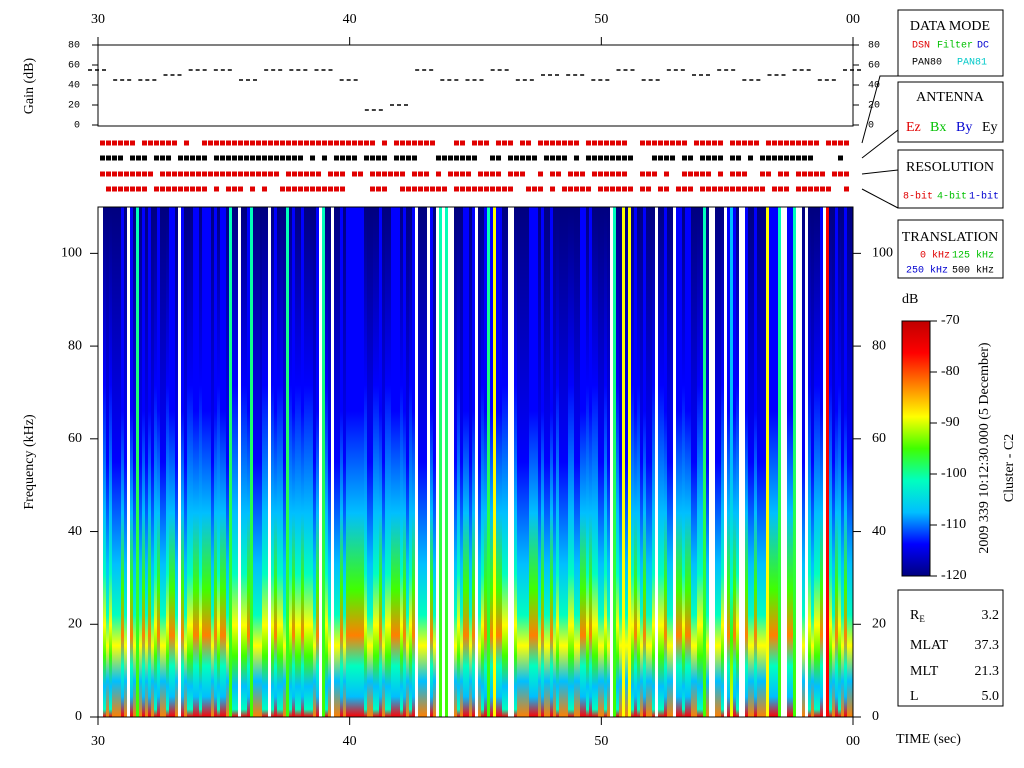  What do you see at coordinates (350, 741) in the screenshot?
I see `x-tick-label: 40` at bounding box center [350, 741].